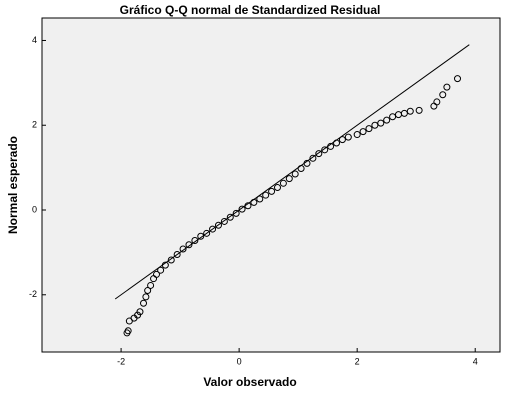 The image size is (512, 406). Describe the element at coordinates (475, 361) in the screenshot. I see `x-tick-label: 4` at that location.